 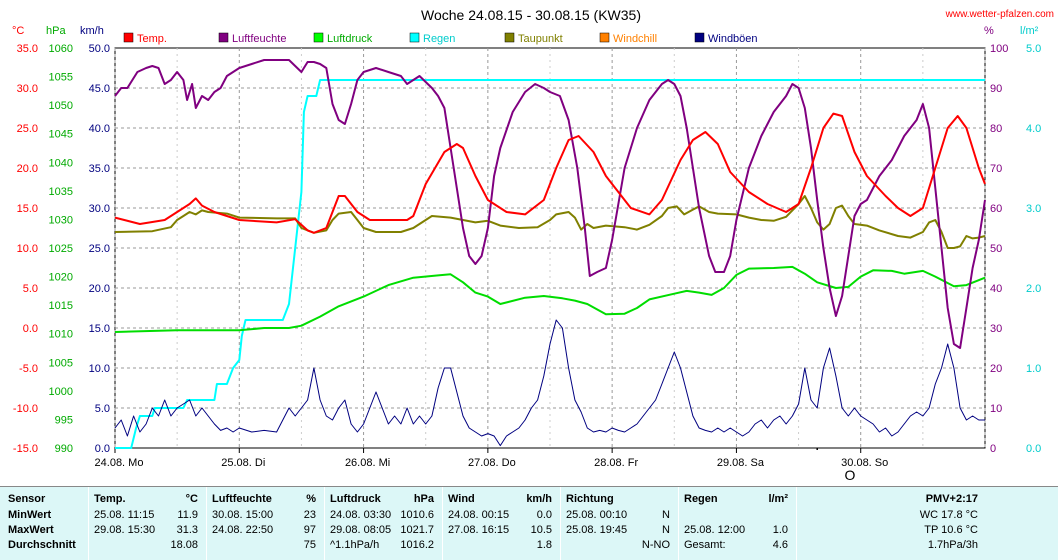 I want to click on press-avg-value: 1016.2, so click(x=417, y=545).